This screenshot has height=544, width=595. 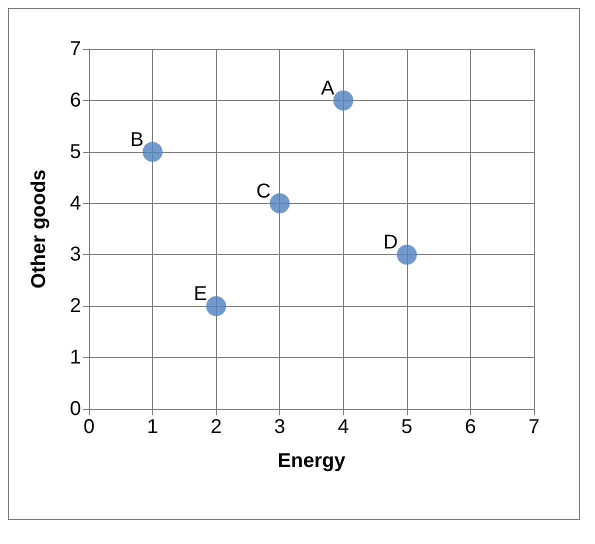 I want to click on x-tick-label: 6, so click(x=470, y=427).